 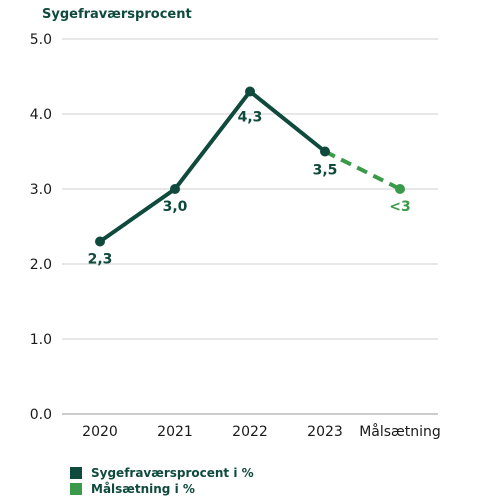 I want to click on chart-title: Sygefraværsprocent, so click(x=117, y=14).